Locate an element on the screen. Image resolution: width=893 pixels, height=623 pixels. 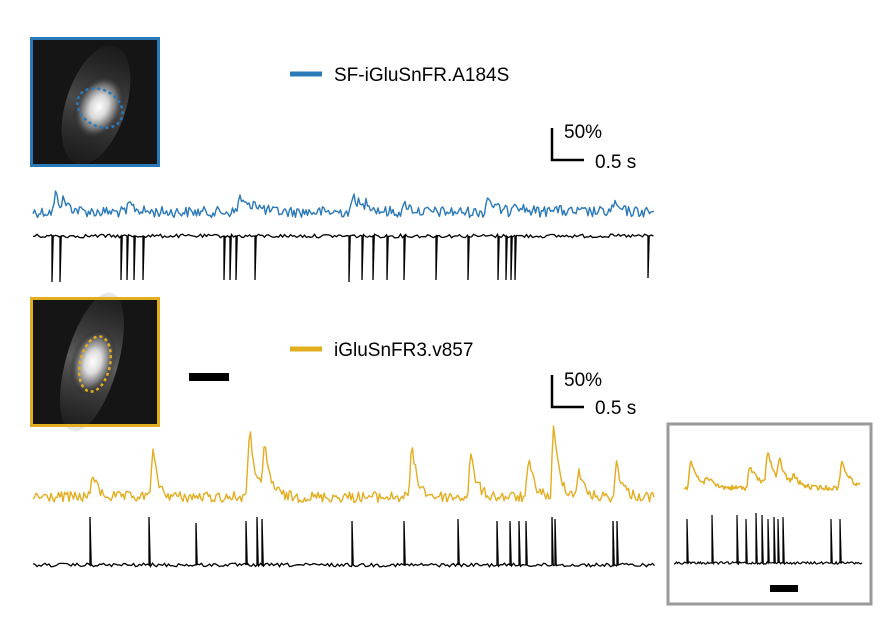
zoom-inset-frame is located at coordinates (769, 514).